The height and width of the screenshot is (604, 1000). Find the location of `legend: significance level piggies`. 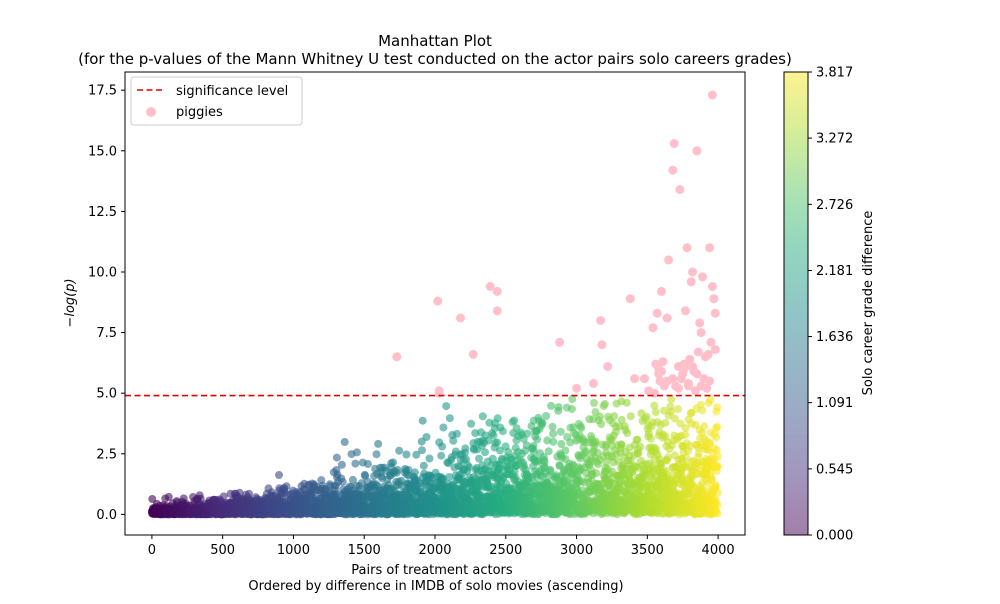

legend: significance level piggies is located at coordinates (216, 101).